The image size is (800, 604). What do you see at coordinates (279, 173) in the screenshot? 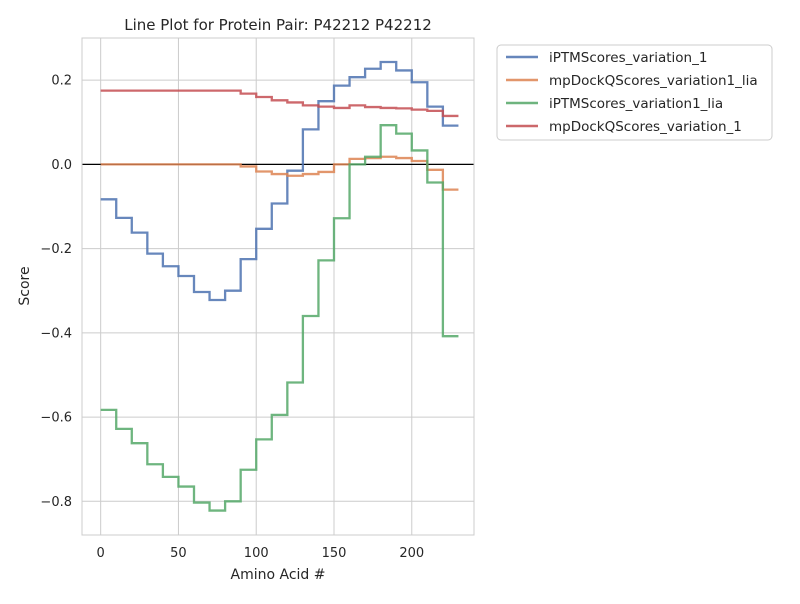
I see `series-line-mpDockQScores_variation1_lia` at bounding box center [279, 173].